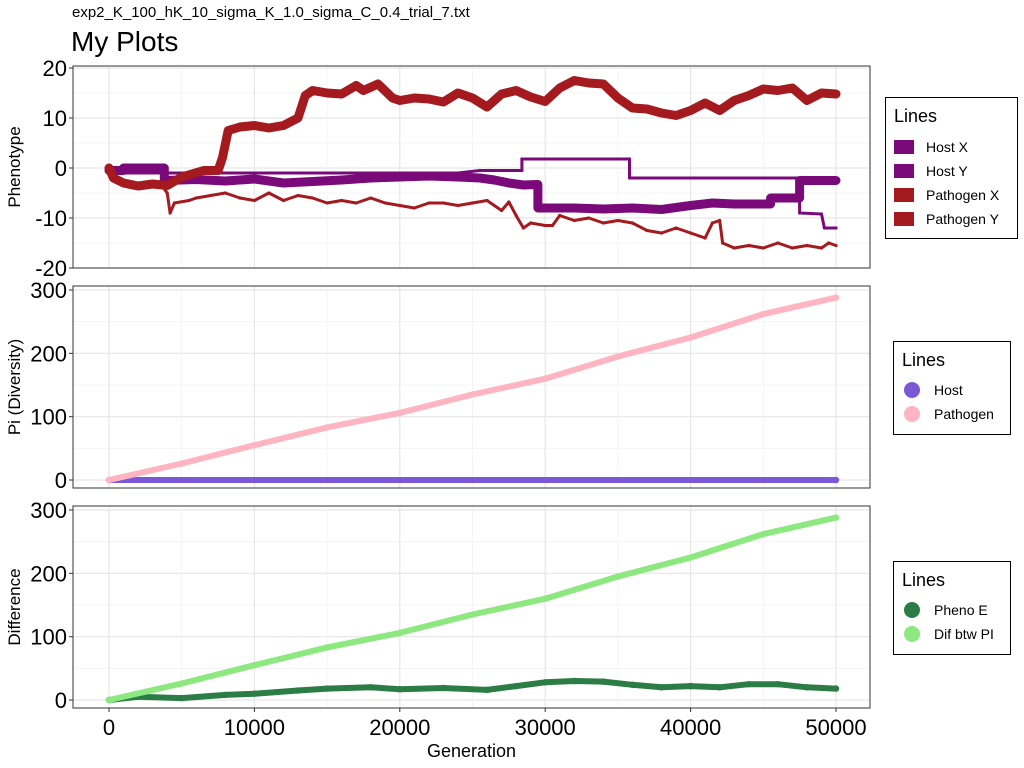 The height and width of the screenshot is (768, 1024). What do you see at coordinates (14, 606) in the screenshot?
I see `y-axis-label: Difference` at bounding box center [14, 606].